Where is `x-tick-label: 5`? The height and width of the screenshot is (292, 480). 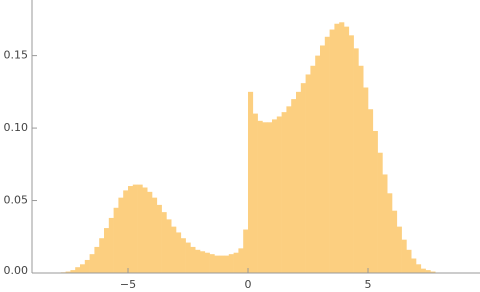
x-tick-label: 5 is located at coordinates (368, 284).